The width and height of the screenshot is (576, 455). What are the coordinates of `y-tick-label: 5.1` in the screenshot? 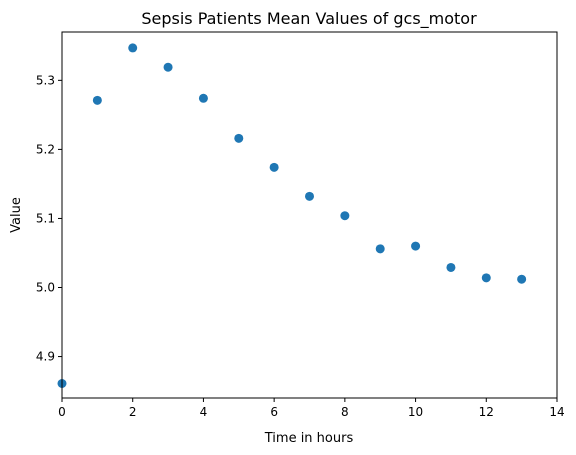 It's located at (45, 218).